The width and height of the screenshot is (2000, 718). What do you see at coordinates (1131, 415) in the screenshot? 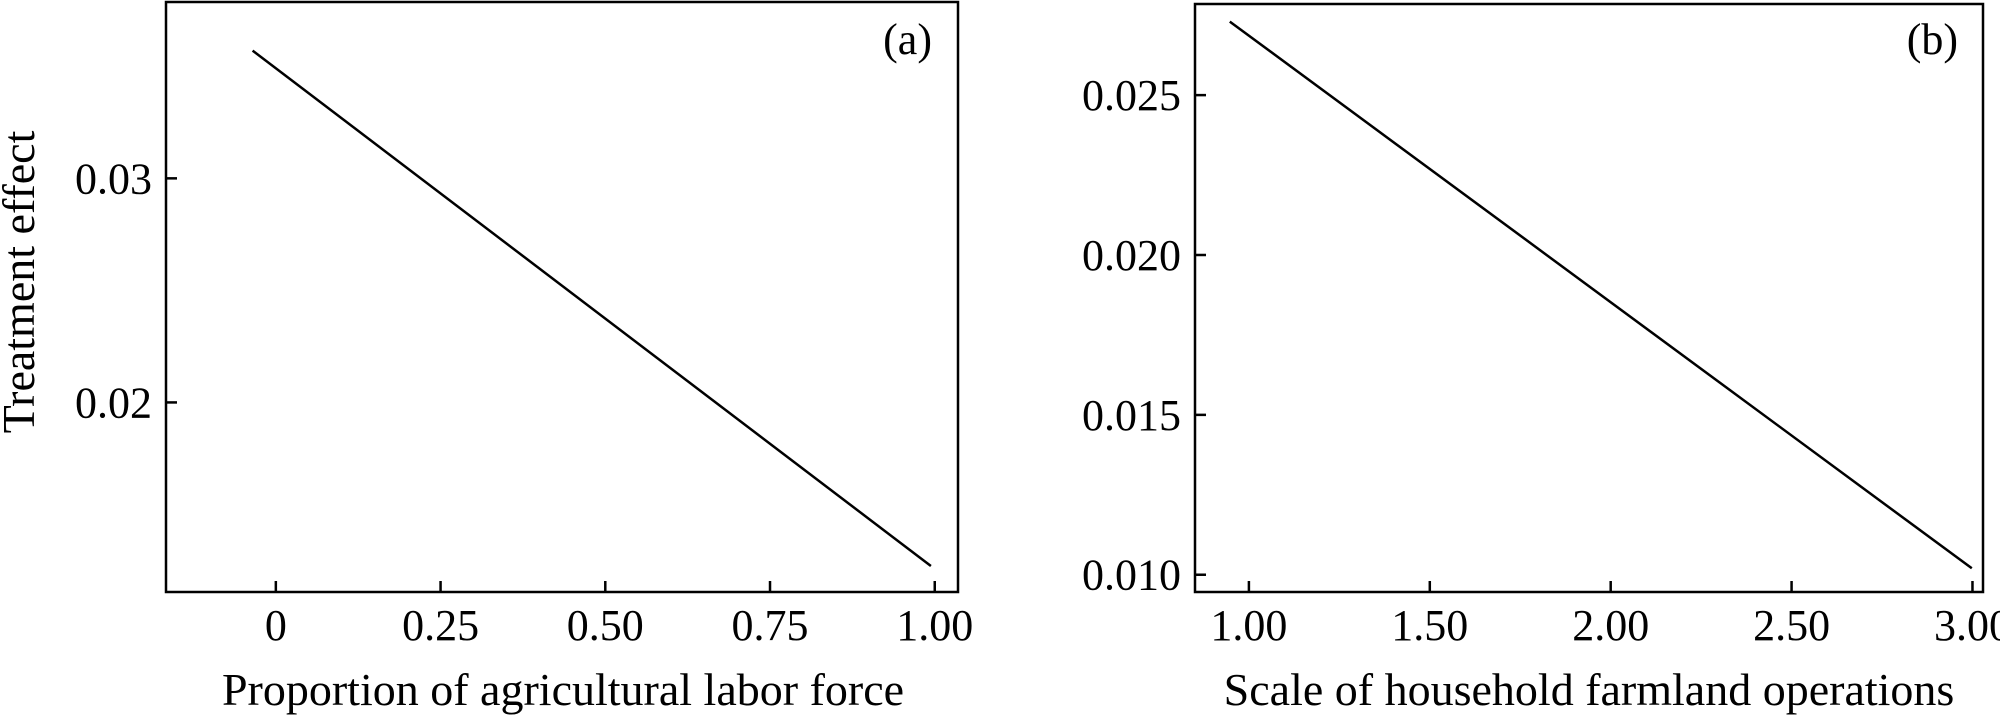
I see `y-tick-label-b-1: 0.015` at bounding box center [1131, 415].